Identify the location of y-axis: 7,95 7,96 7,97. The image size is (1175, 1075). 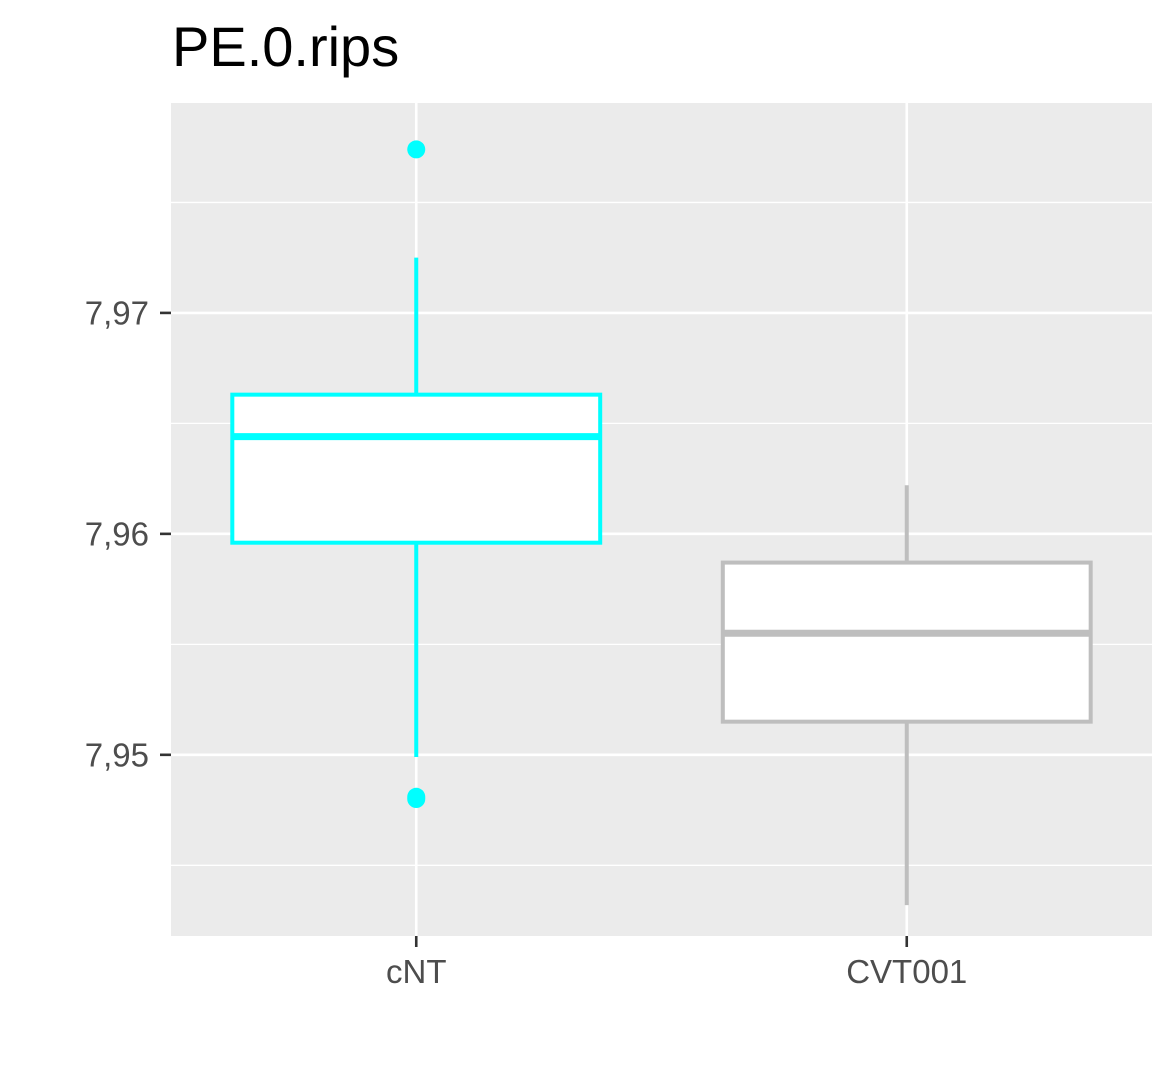
(128, 533).